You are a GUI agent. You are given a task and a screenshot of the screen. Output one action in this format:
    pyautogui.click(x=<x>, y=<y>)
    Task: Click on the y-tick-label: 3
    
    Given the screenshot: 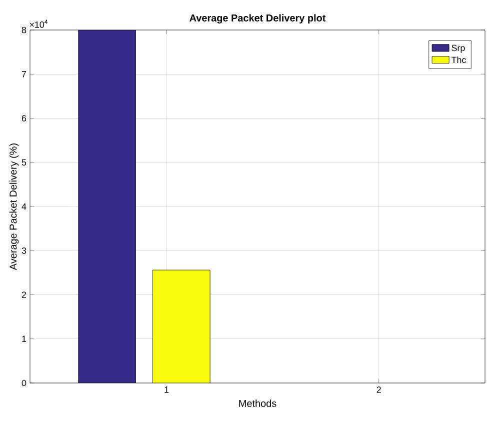 What is the action you would take?
    pyautogui.click(x=24, y=250)
    